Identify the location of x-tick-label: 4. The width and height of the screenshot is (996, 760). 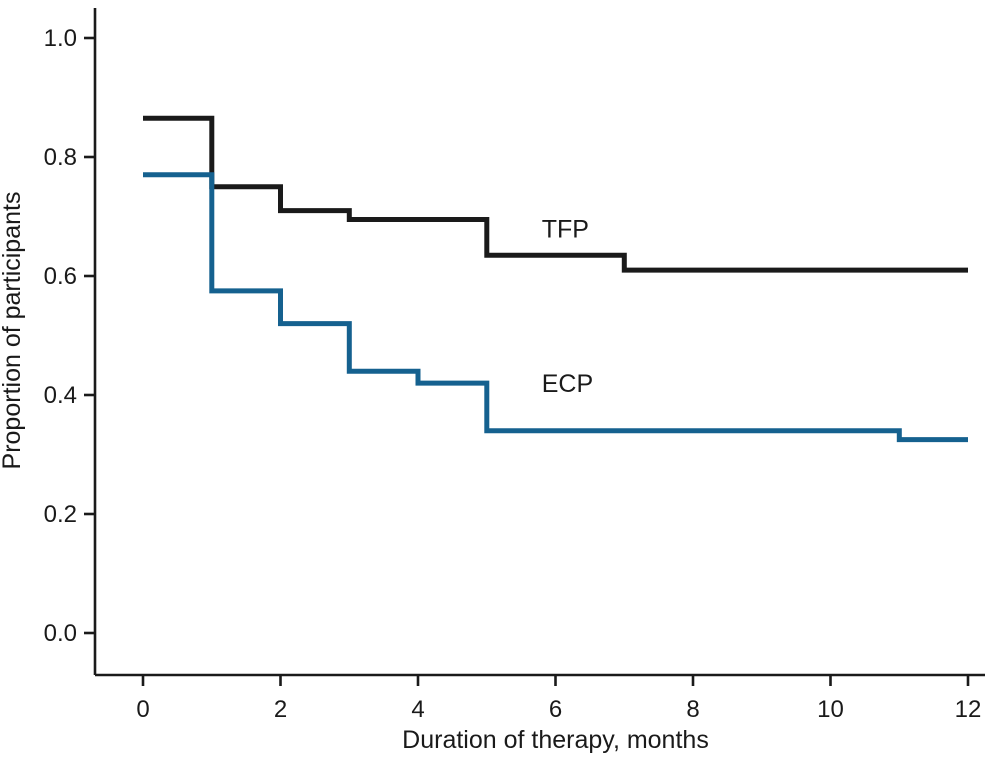
(417, 709).